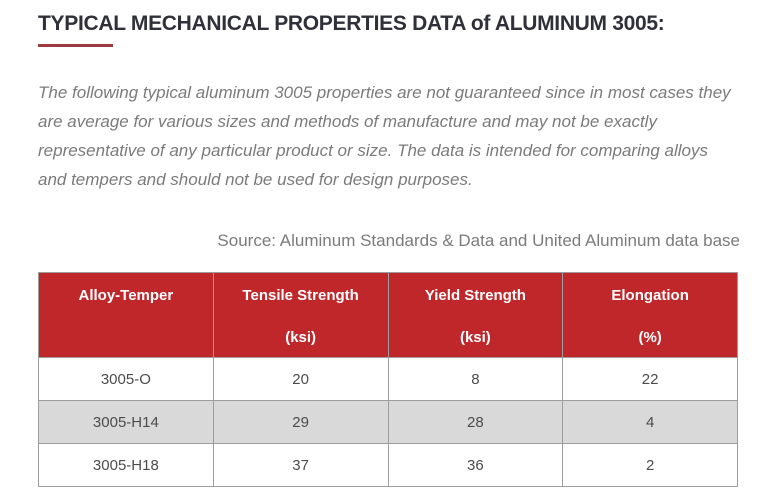 The width and height of the screenshot is (768, 494). I want to click on cell-yield: 36, so click(475, 465).